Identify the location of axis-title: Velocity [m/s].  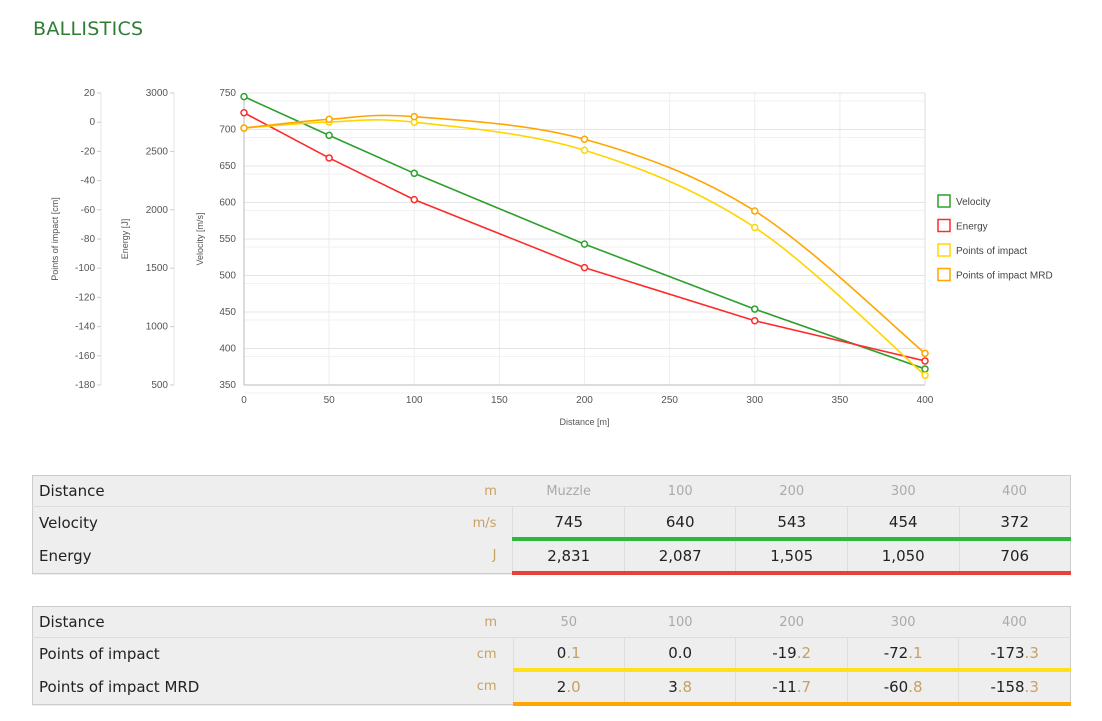
(200, 238).